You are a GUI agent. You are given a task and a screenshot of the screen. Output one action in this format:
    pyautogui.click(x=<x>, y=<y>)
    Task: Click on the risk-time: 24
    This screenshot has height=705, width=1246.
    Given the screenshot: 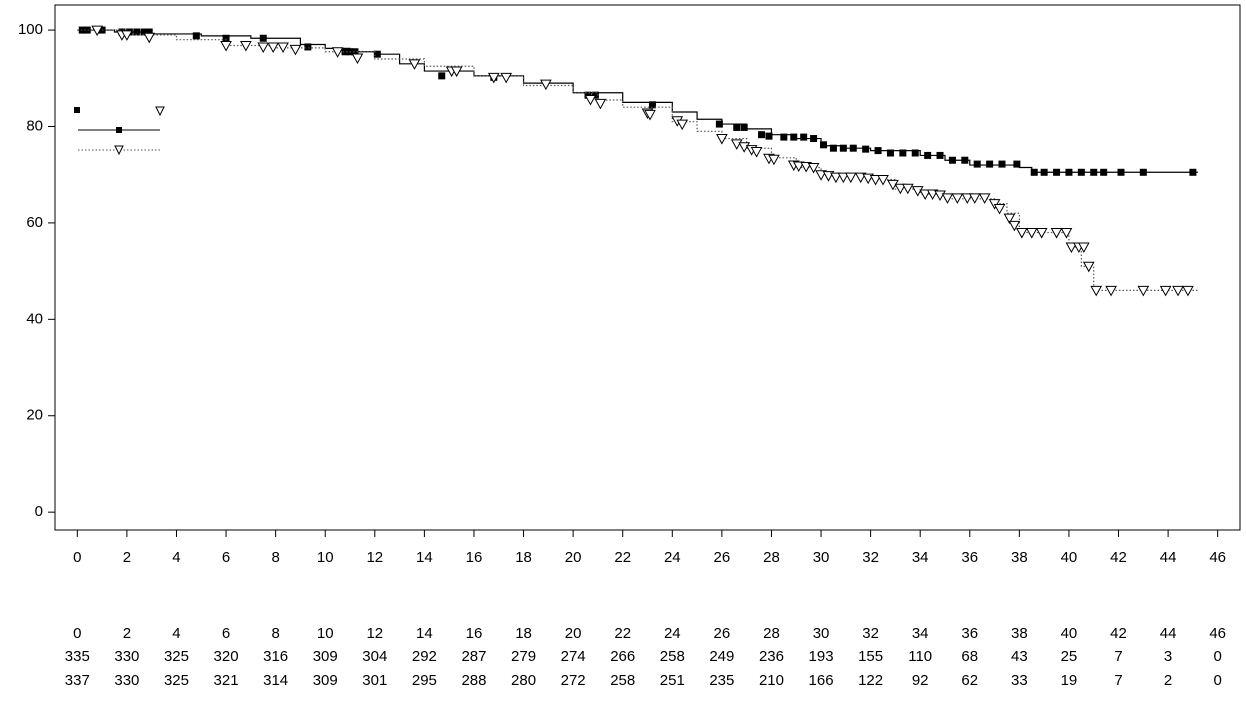 What is the action you would take?
    pyautogui.click(x=672, y=633)
    